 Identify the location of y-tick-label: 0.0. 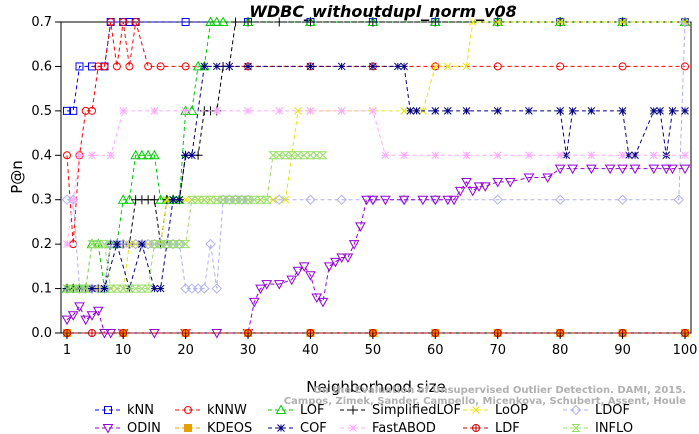
(41, 333).